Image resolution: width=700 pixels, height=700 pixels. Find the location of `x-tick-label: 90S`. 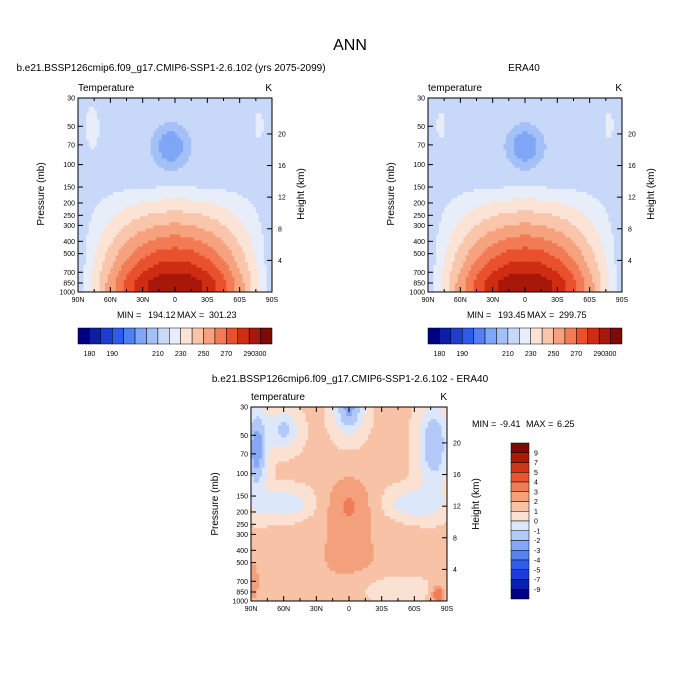

x-tick-label: 90S is located at coordinates (272, 300).